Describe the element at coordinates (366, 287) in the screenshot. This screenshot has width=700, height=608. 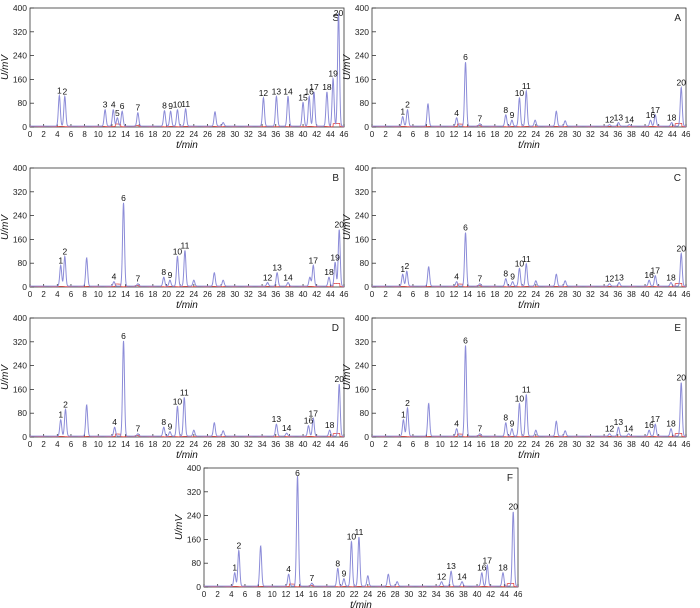
I see `y-tick-label: 0` at that location.